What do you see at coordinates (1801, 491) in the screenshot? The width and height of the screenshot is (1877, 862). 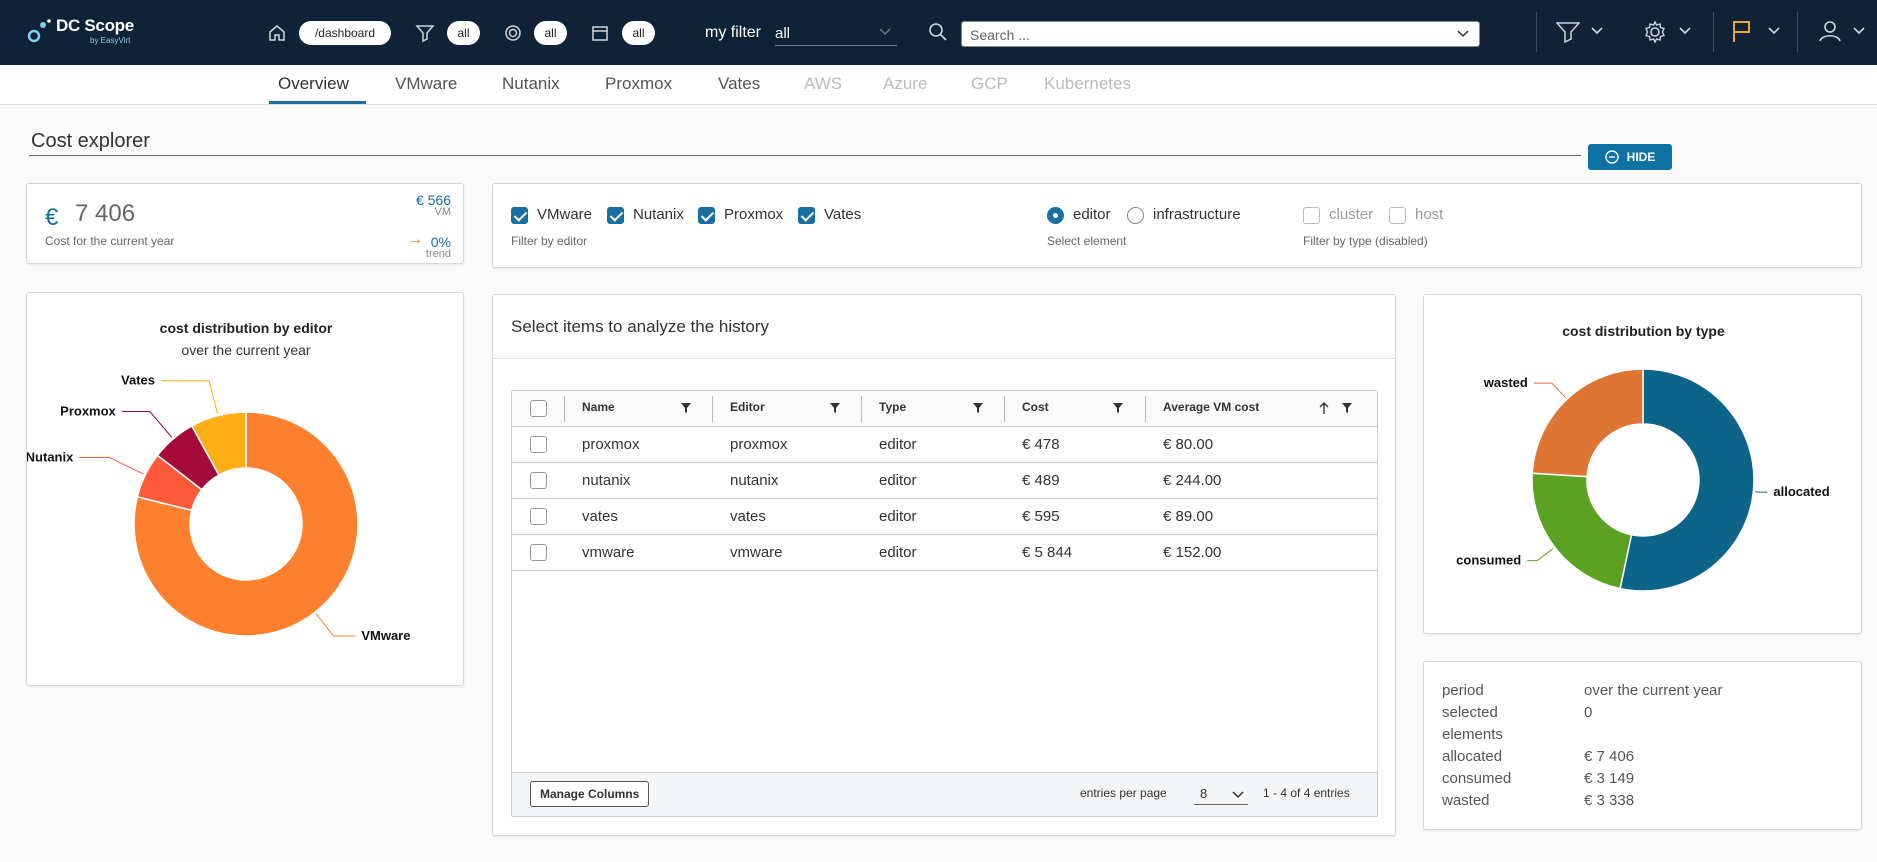 I see `slice-label-allocated: allocated` at bounding box center [1801, 491].